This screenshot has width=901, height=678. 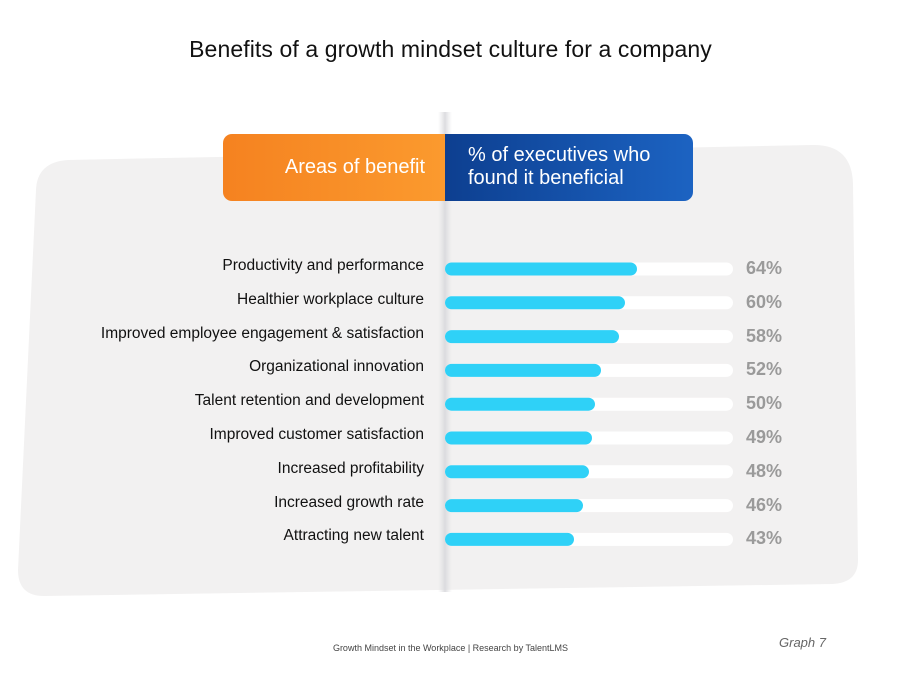 I want to click on category-label: Productivity and performance, so click(x=323, y=265).